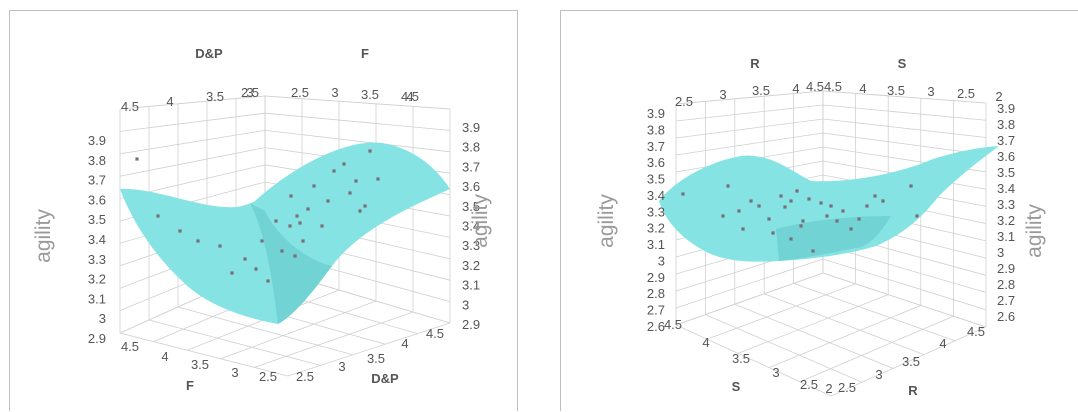  Describe the element at coordinates (285, 102) in the screenshot. I see `wall-top-rim` at that location.